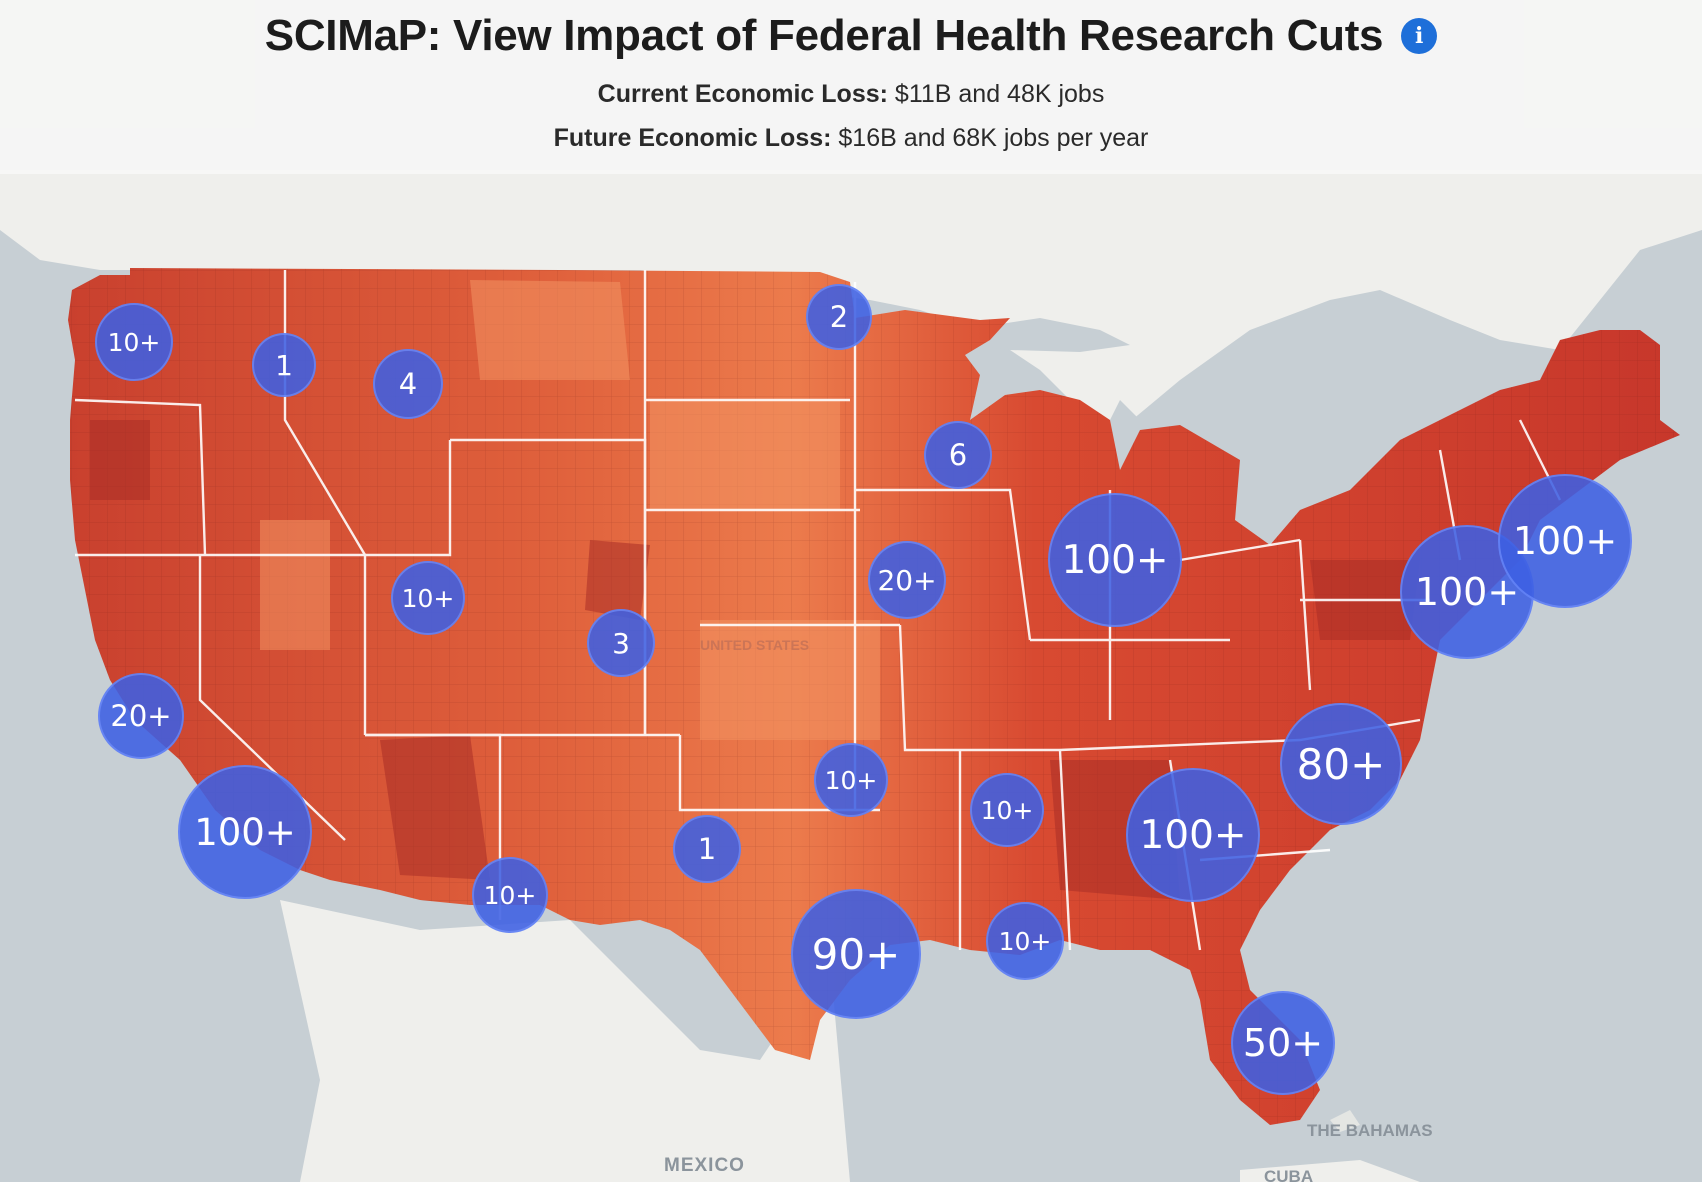 This screenshot has width=1702, height=1182. Describe the element at coordinates (1341, 764) in the screenshot. I see `cluster-north-carolina: 80+` at that location.